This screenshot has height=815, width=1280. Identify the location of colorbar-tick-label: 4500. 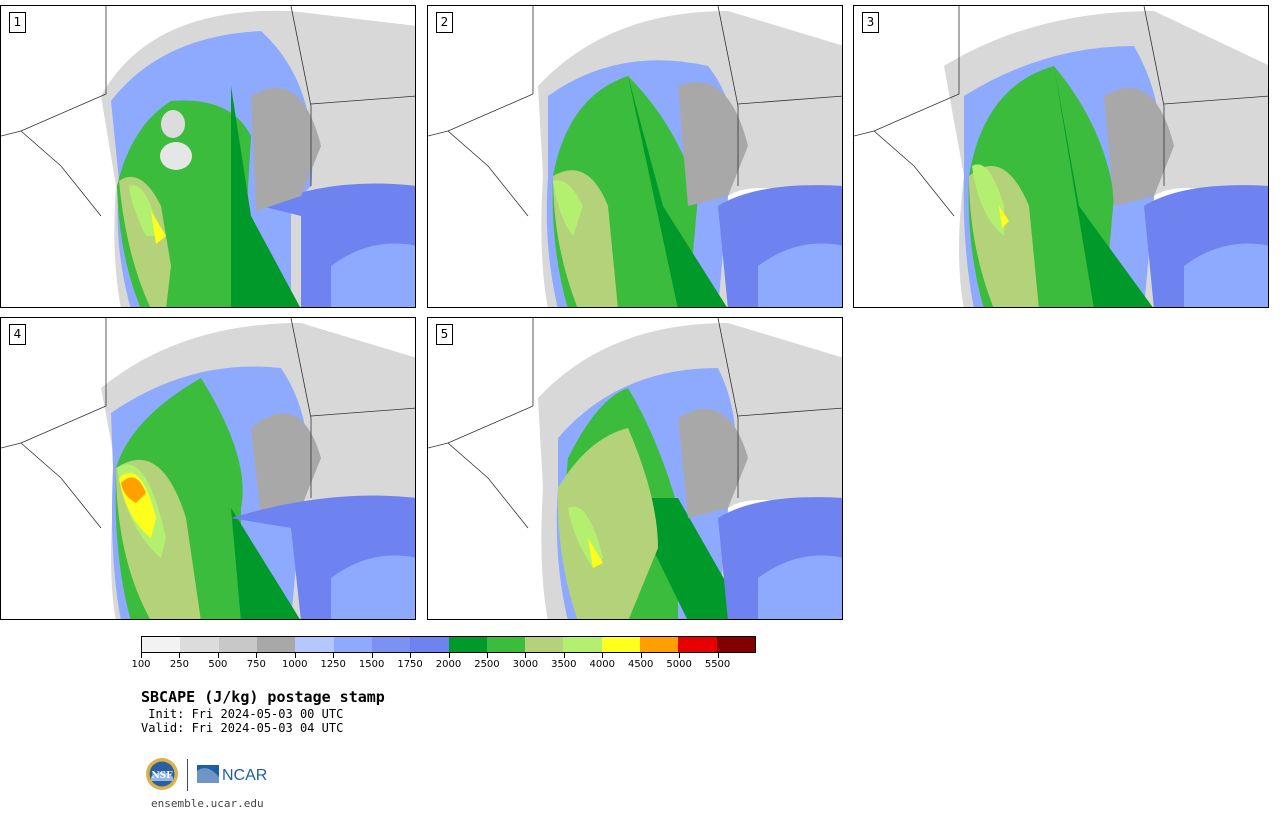
(640, 664).